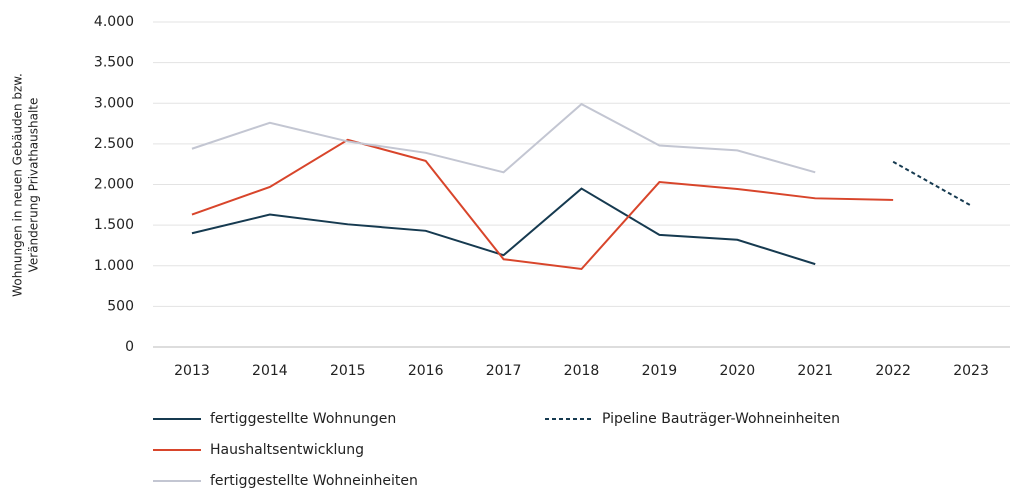  What do you see at coordinates (114, 144) in the screenshot?
I see `y-tick-label: 2.500` at bounding box center [114, 144].